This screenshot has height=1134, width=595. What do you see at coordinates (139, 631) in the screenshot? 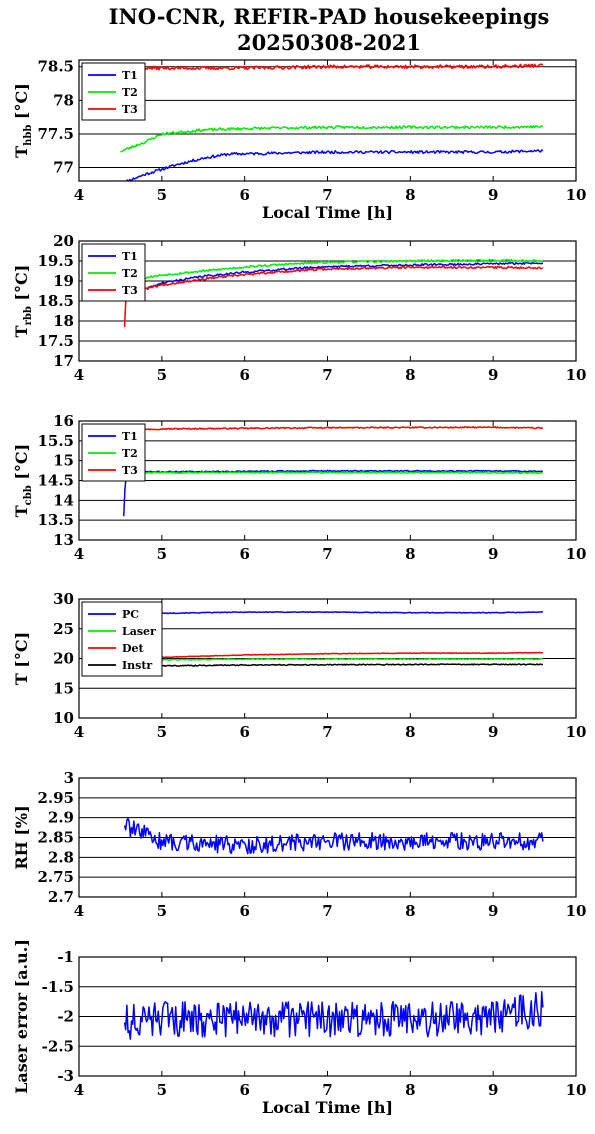
I see `legend-label: Laser` at bounding box center [139, 631].